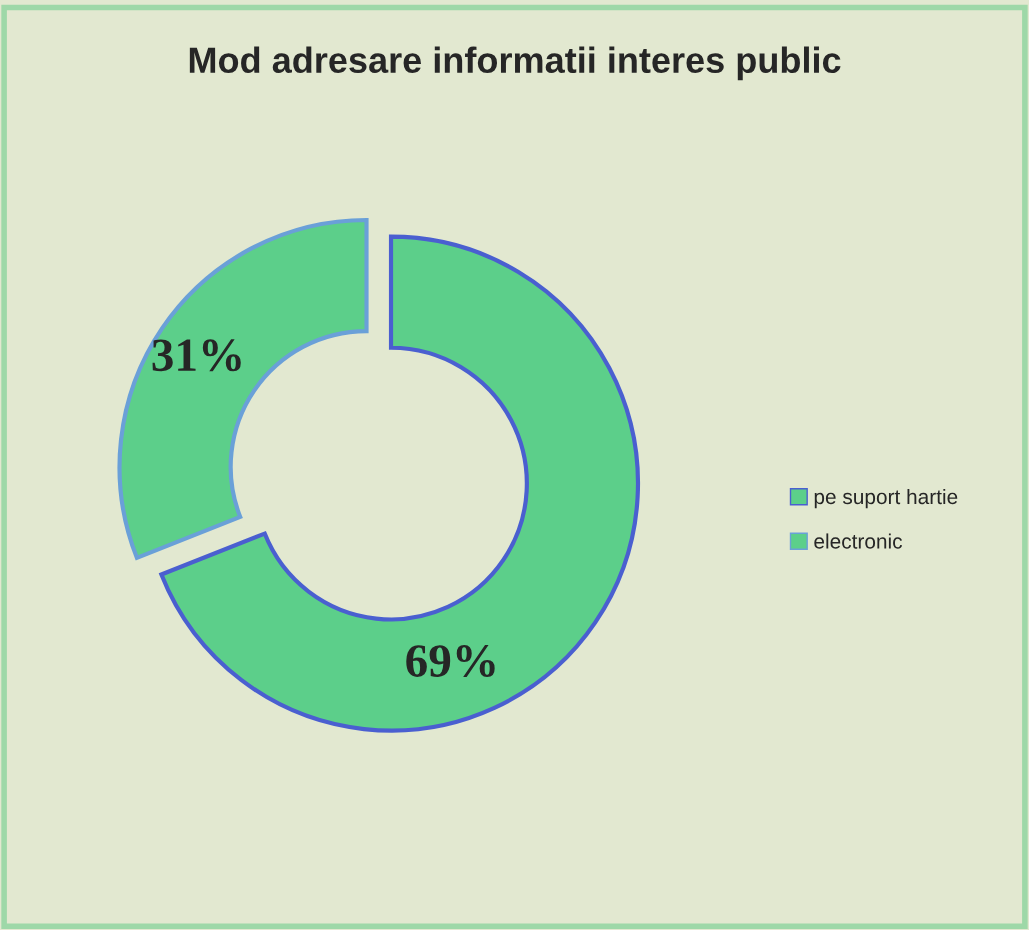 Image resolution: width=1029 pixels, height=930 pixels. I want to click on legend-label: pe suport hartie, so click(886, 498).